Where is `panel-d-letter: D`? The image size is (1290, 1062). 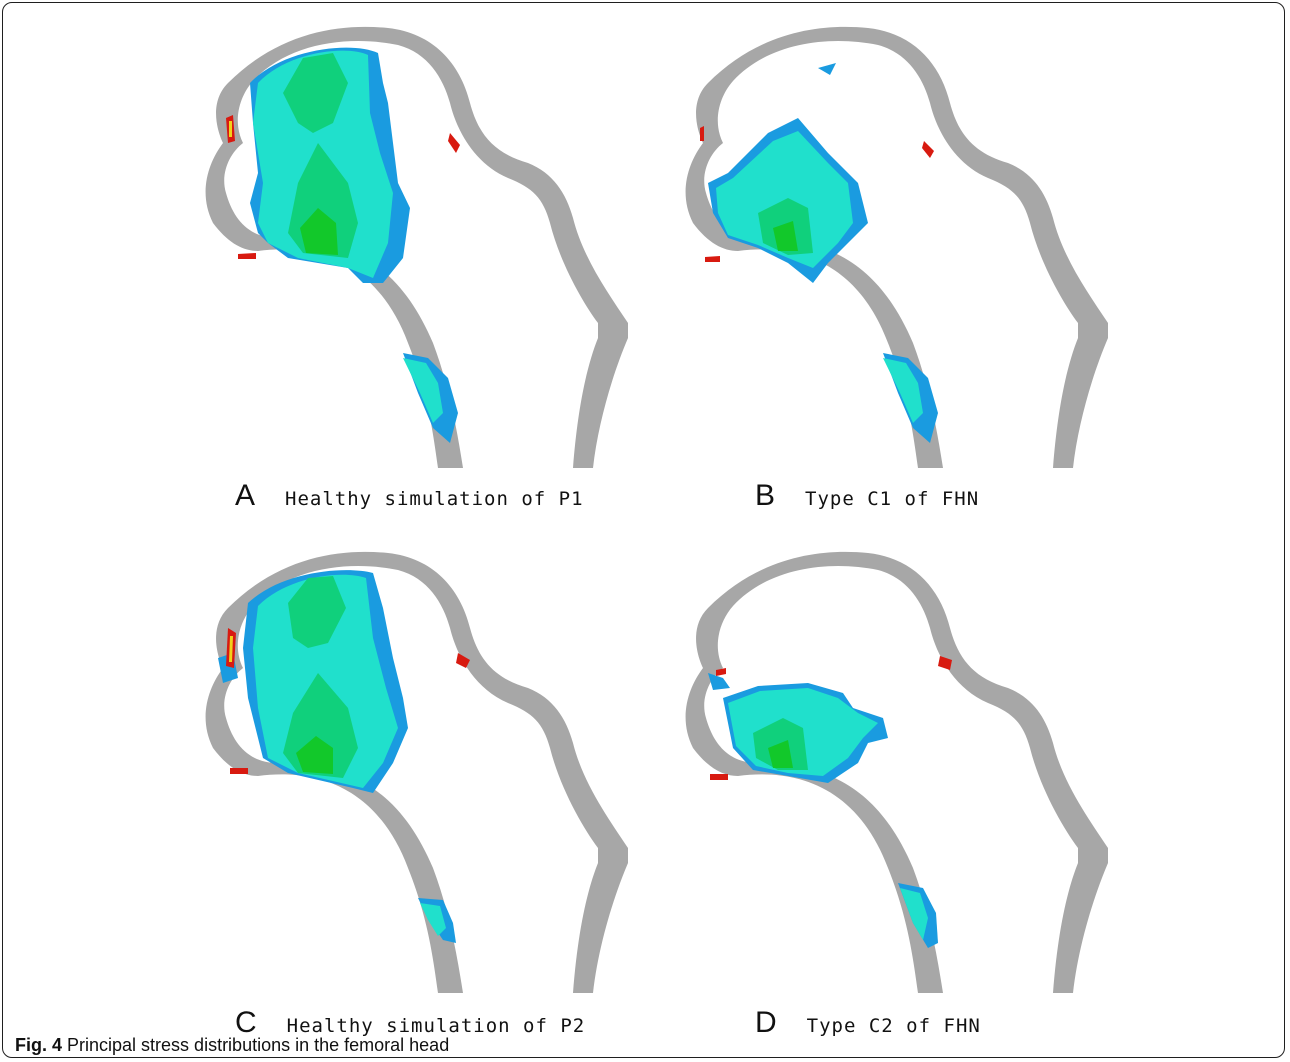 panel-d-letter: D is located at coordinates (766, 1022).